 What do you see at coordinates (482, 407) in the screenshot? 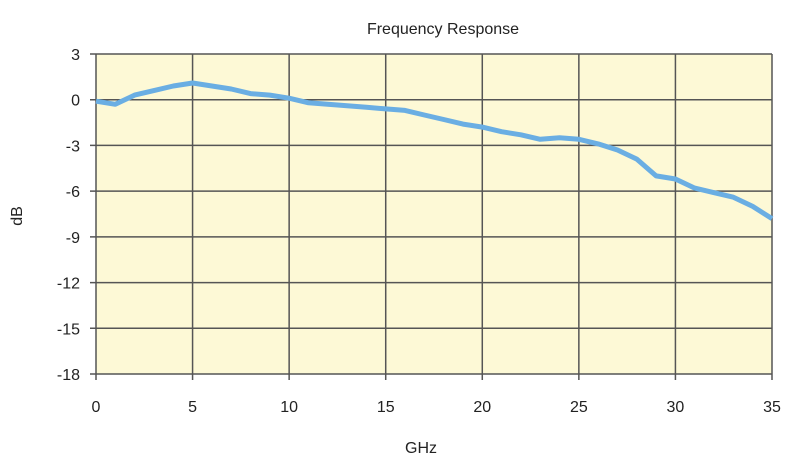
I see `x-tick-label: 20` at bounding box center [482, 407].